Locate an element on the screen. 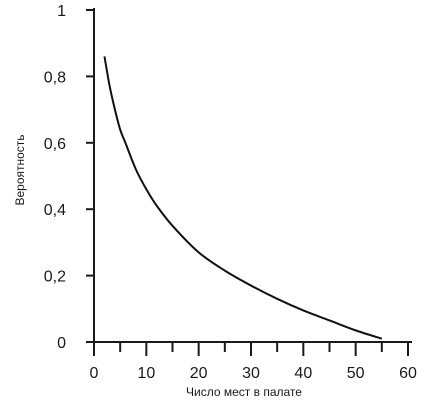 The height and width of the screenshot is (406, 435). y-tick-label: 1 is located at coordinates (61, 11).